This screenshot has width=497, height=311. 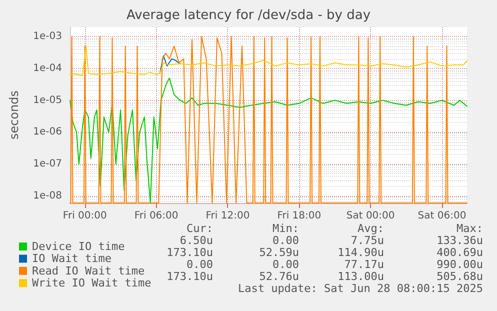 What do you see at coordinates (361, 276) in the screenshot?
I see `text: 113.00u` at bounding box center [361, 276].